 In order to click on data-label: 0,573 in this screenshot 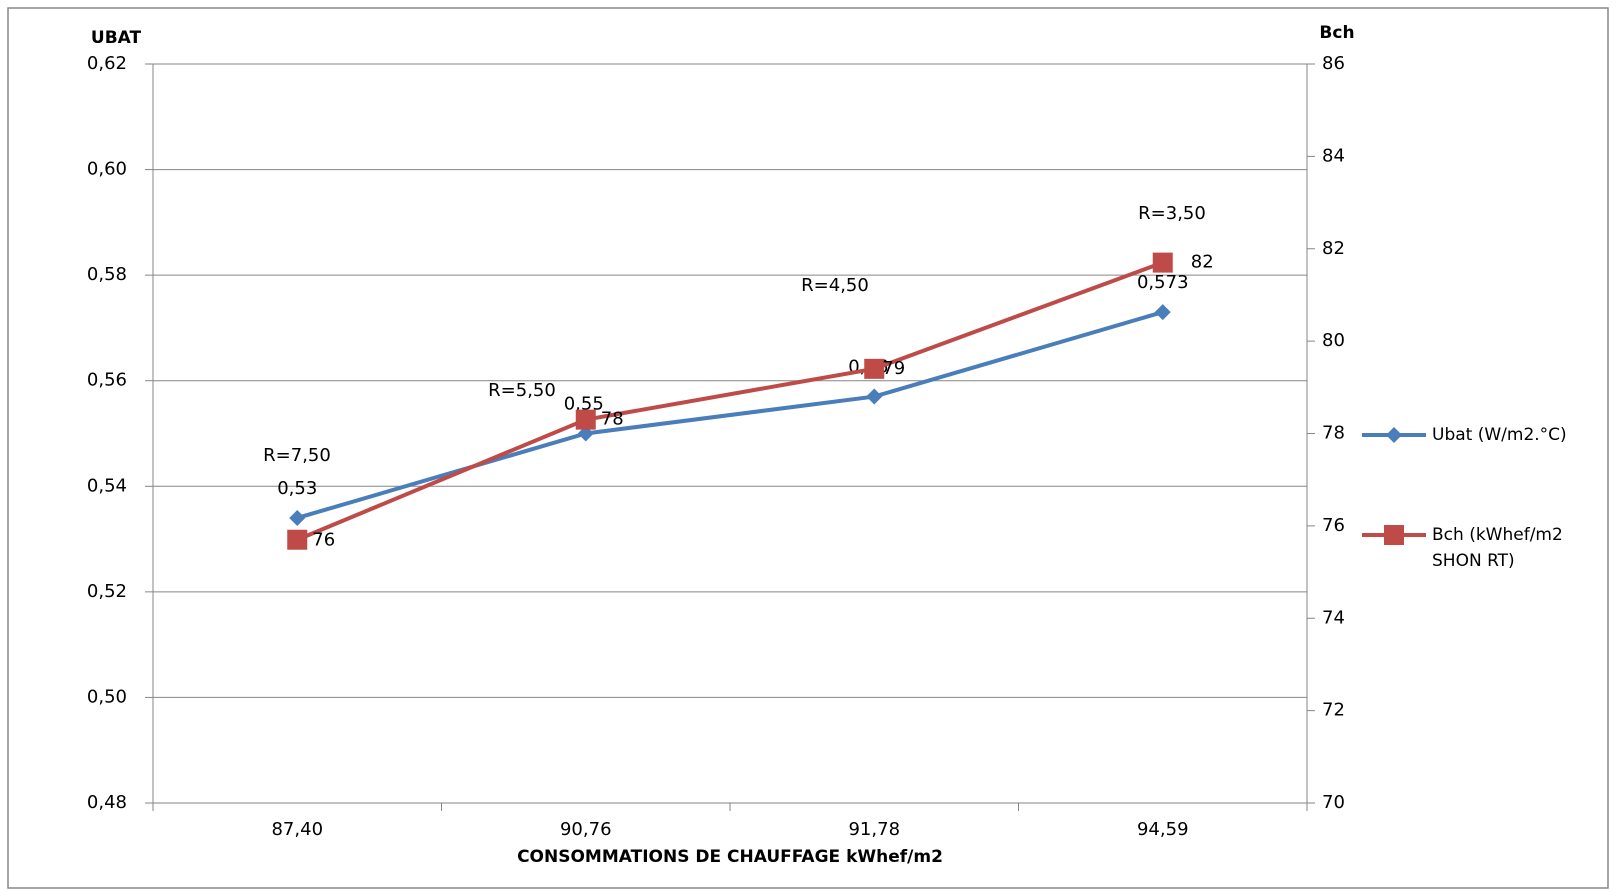, I will do `click(1163, 282)`.